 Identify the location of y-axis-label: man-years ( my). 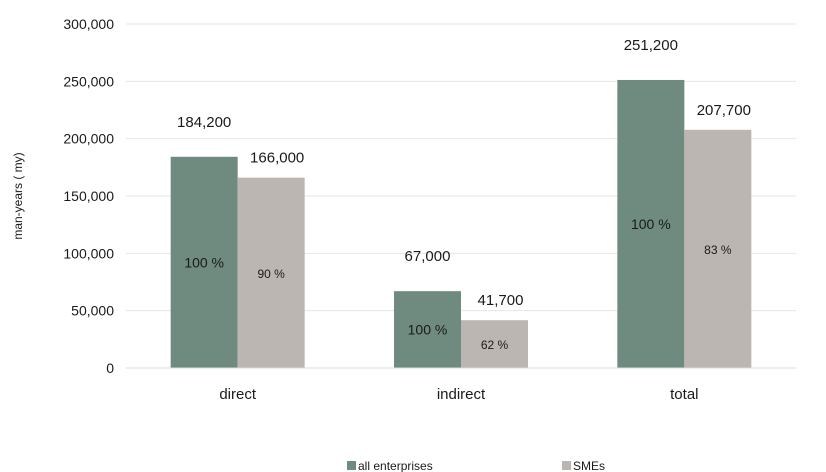
(18, 195).